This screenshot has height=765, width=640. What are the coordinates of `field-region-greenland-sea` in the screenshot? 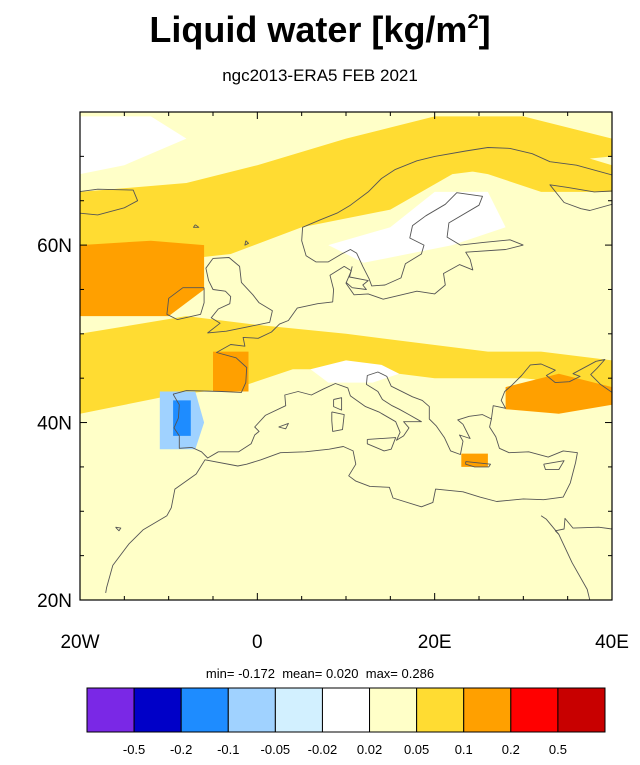 It's located at (133, 145).